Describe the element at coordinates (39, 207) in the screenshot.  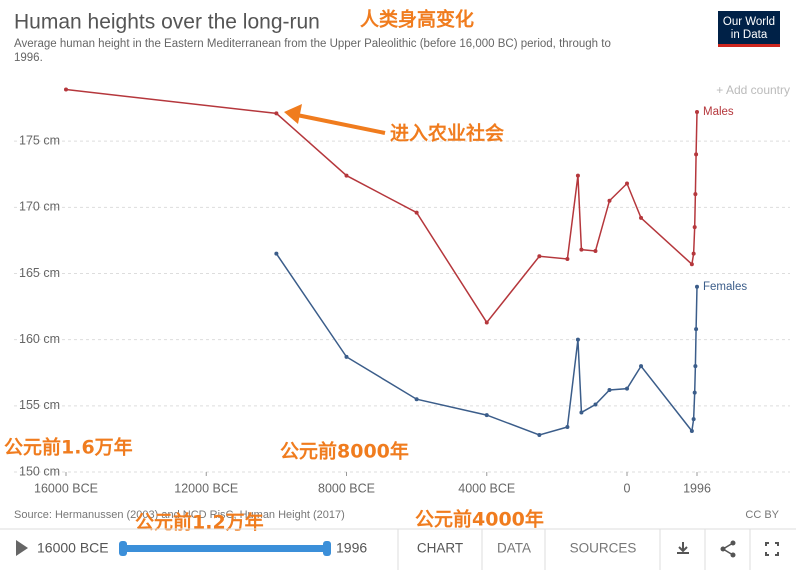
I see `y-tick-label: 170 cm` at that location.